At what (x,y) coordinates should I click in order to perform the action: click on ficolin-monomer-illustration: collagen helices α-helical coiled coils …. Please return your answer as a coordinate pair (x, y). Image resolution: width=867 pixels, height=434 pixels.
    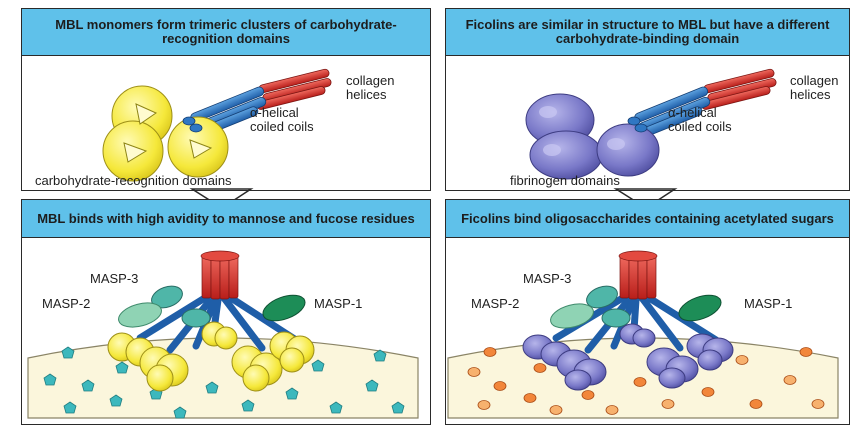
    Looking at the image, I should click on (674, 128).